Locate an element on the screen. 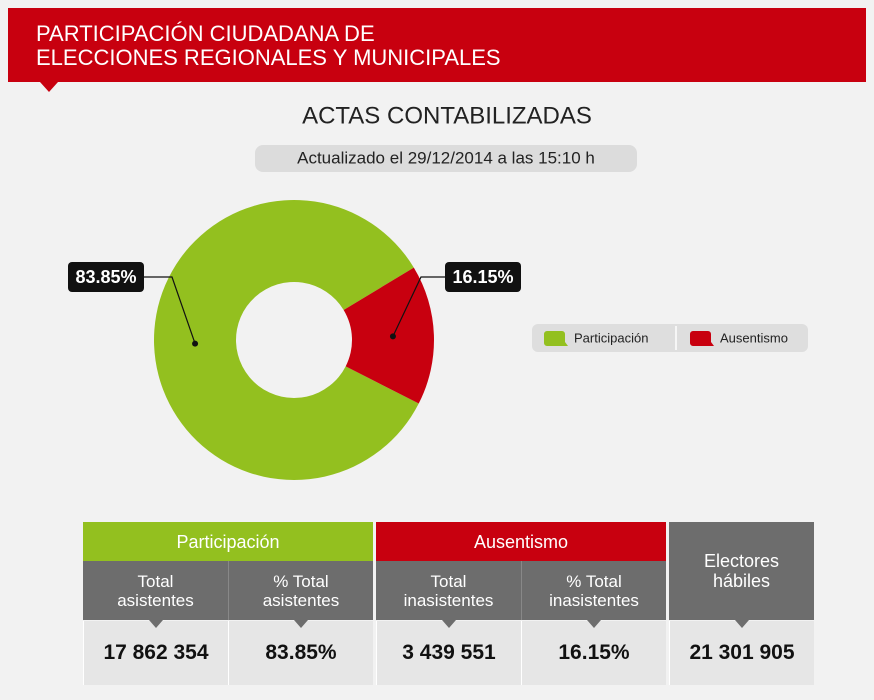  value-label: 16.15% is located at coordinates (482, 277).